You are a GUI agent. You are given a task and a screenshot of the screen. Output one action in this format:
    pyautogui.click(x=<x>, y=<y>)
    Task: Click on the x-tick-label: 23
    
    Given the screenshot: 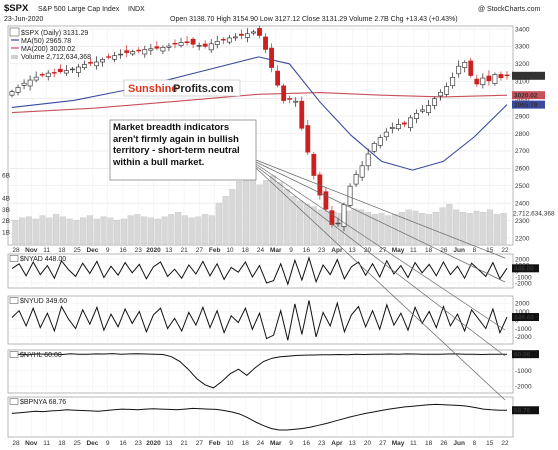 What is the action you would take?
    pyautogui.click(x=322, y=250)
    